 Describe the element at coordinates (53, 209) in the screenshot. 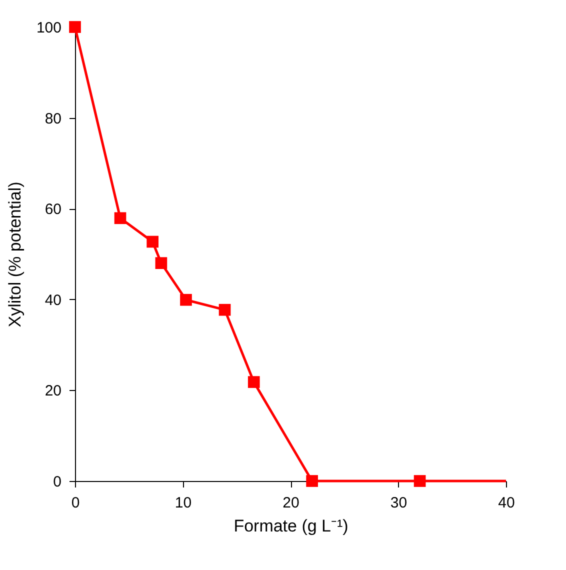

I see `y-tick-label: 60` at that location.